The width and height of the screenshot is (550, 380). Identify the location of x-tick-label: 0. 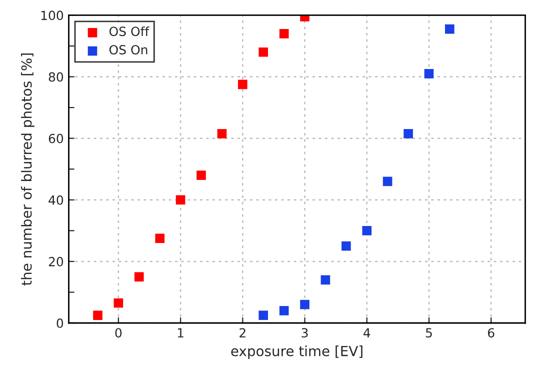
(118, 333).